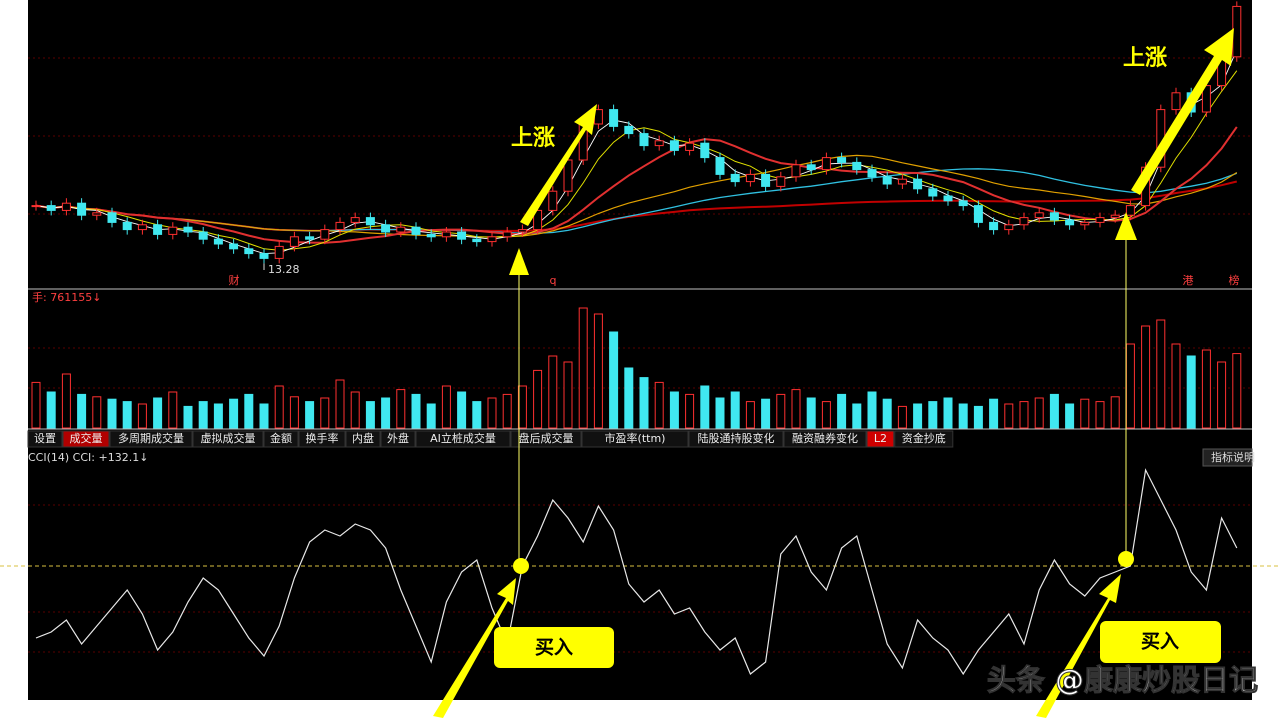 This screenshot has width=1281, height=718. What do you see at coordinates (1233, 457) in the screenshot?
I see `help-text: 指标说明` at bounding box center [1233, 457].